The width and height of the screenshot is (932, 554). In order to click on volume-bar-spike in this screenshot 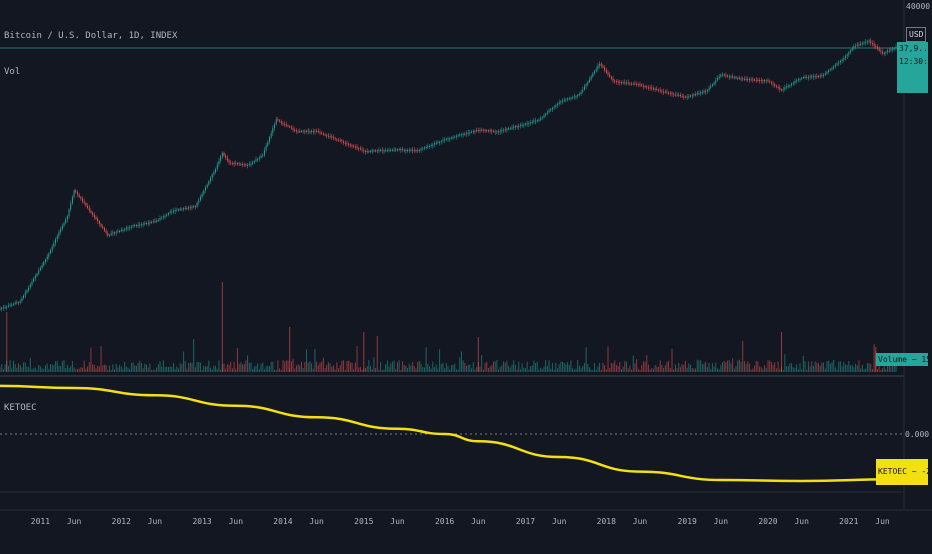, I will do `click(781, 352)`.